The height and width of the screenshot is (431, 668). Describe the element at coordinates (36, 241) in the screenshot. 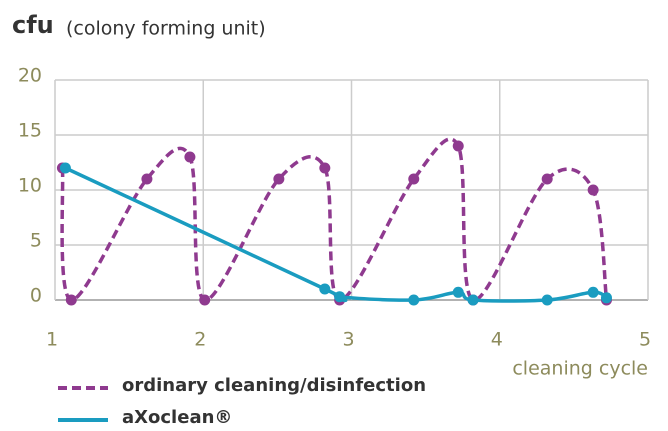

I see `y-tick-label: 5` at that location.